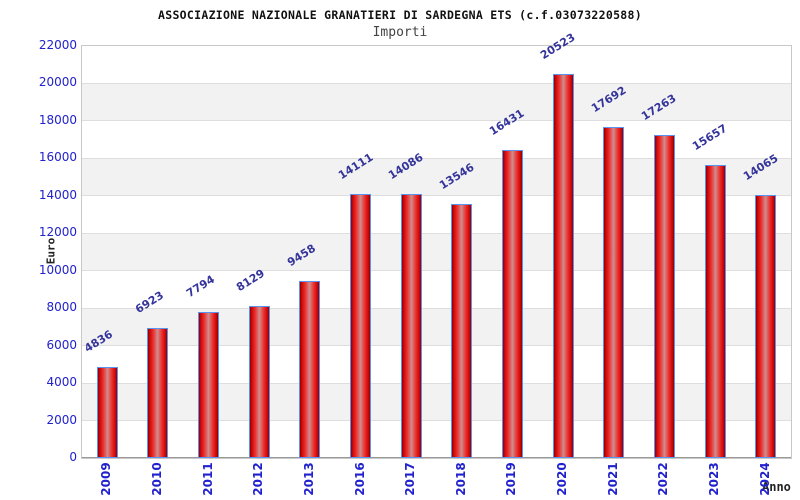 This screenshot has height=500, width=800. Describe the element at coordinates (562, 479) in the screenshot. I see `x-tick-label: 2020` at that location.